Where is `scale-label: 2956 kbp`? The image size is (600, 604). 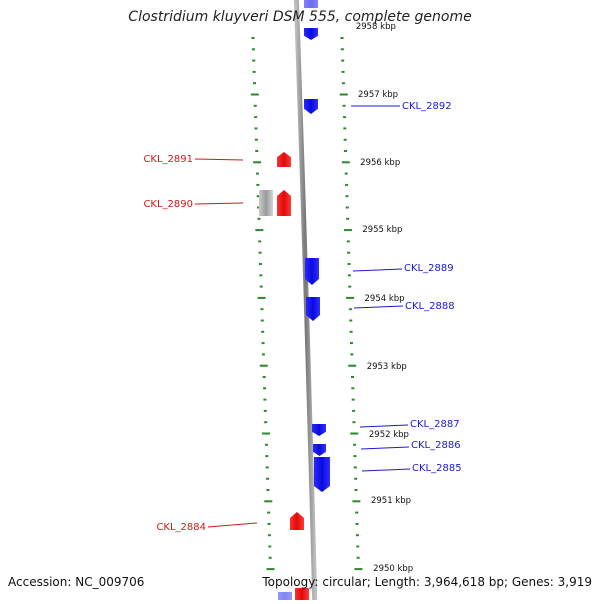 scale-label: 2956 kbp is located at coordinates (380, 163).